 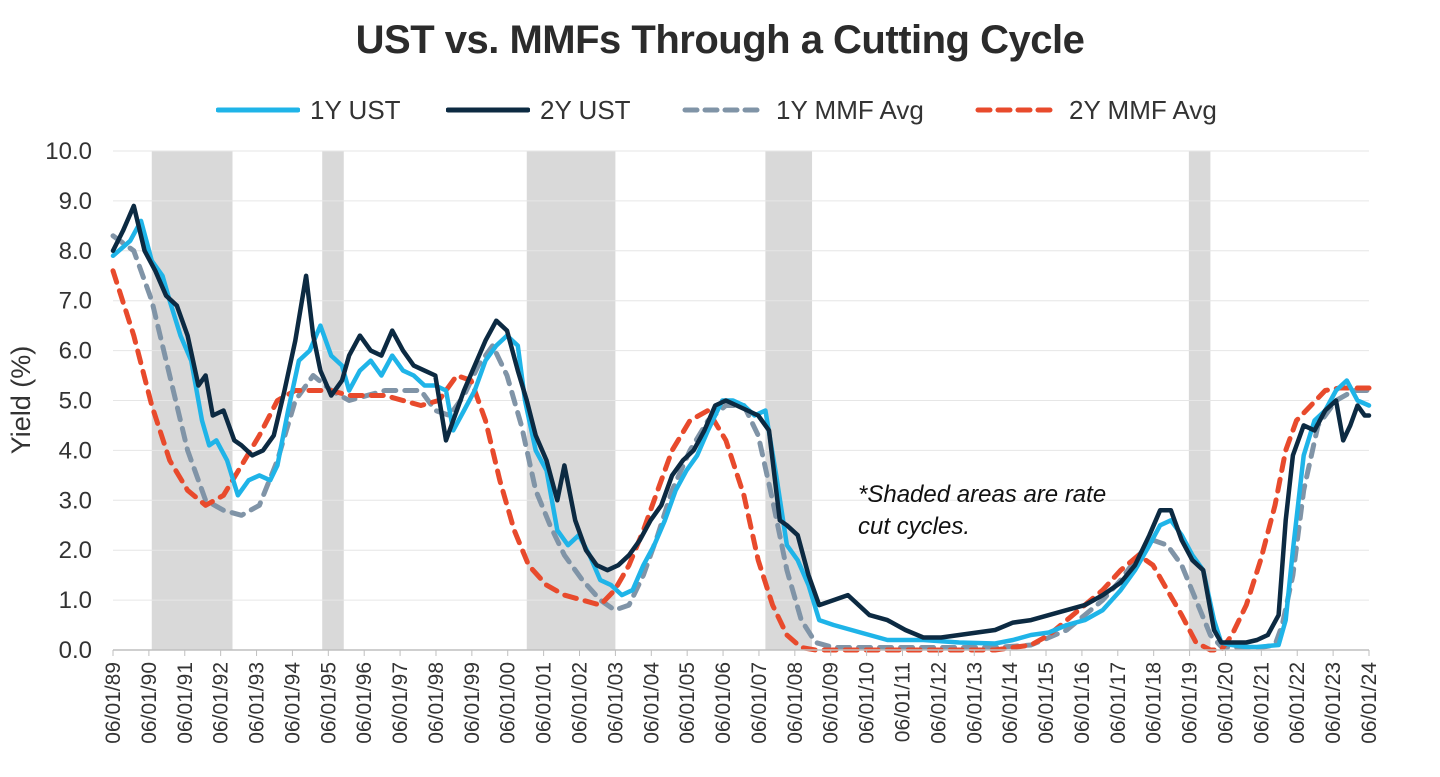 What do you see at coordinates (75, 301) in the screenshot?
I see `y-tick-label: 7.0` at bounding box center [75, 301].